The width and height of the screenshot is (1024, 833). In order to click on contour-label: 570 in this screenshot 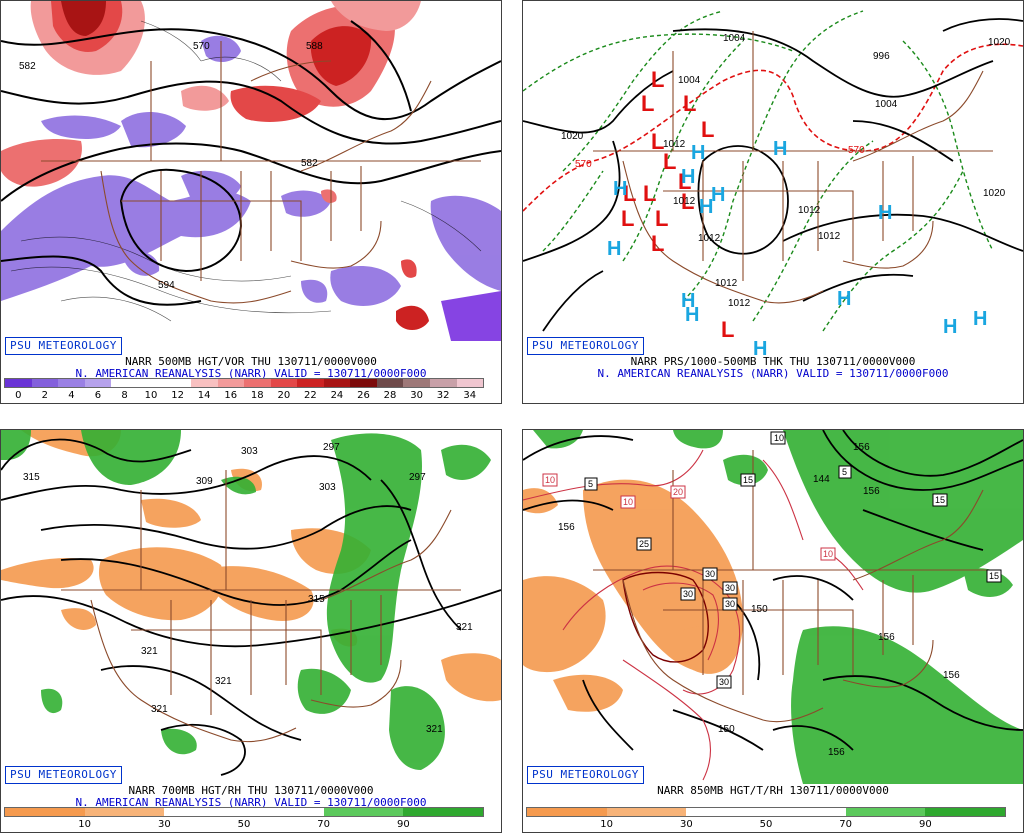, I will do `click(201, 46)`.